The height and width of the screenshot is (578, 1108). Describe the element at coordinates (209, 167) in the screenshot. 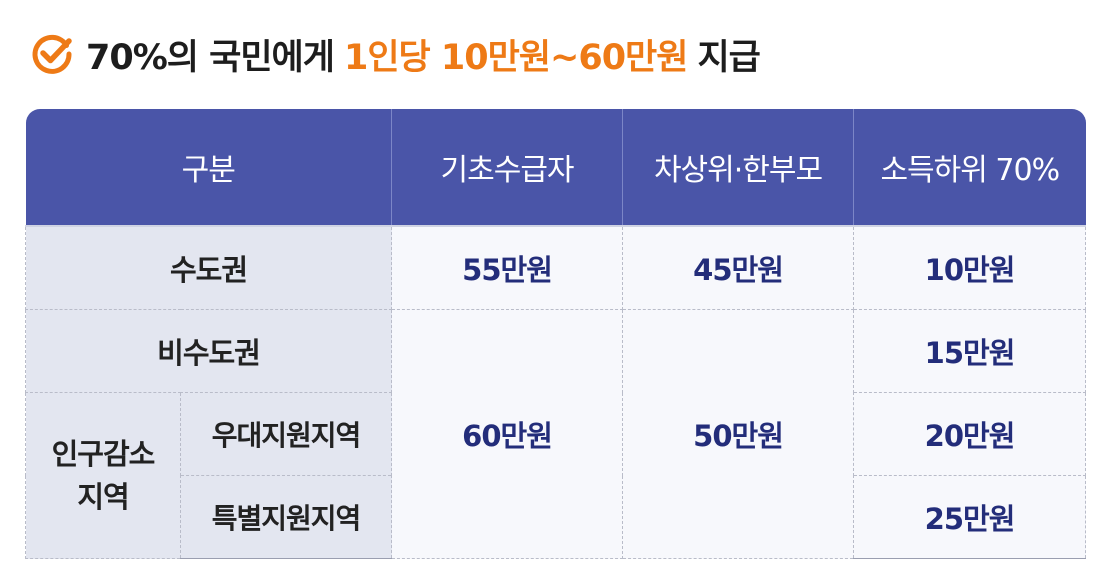

I see `header-category: 구분` at that location.